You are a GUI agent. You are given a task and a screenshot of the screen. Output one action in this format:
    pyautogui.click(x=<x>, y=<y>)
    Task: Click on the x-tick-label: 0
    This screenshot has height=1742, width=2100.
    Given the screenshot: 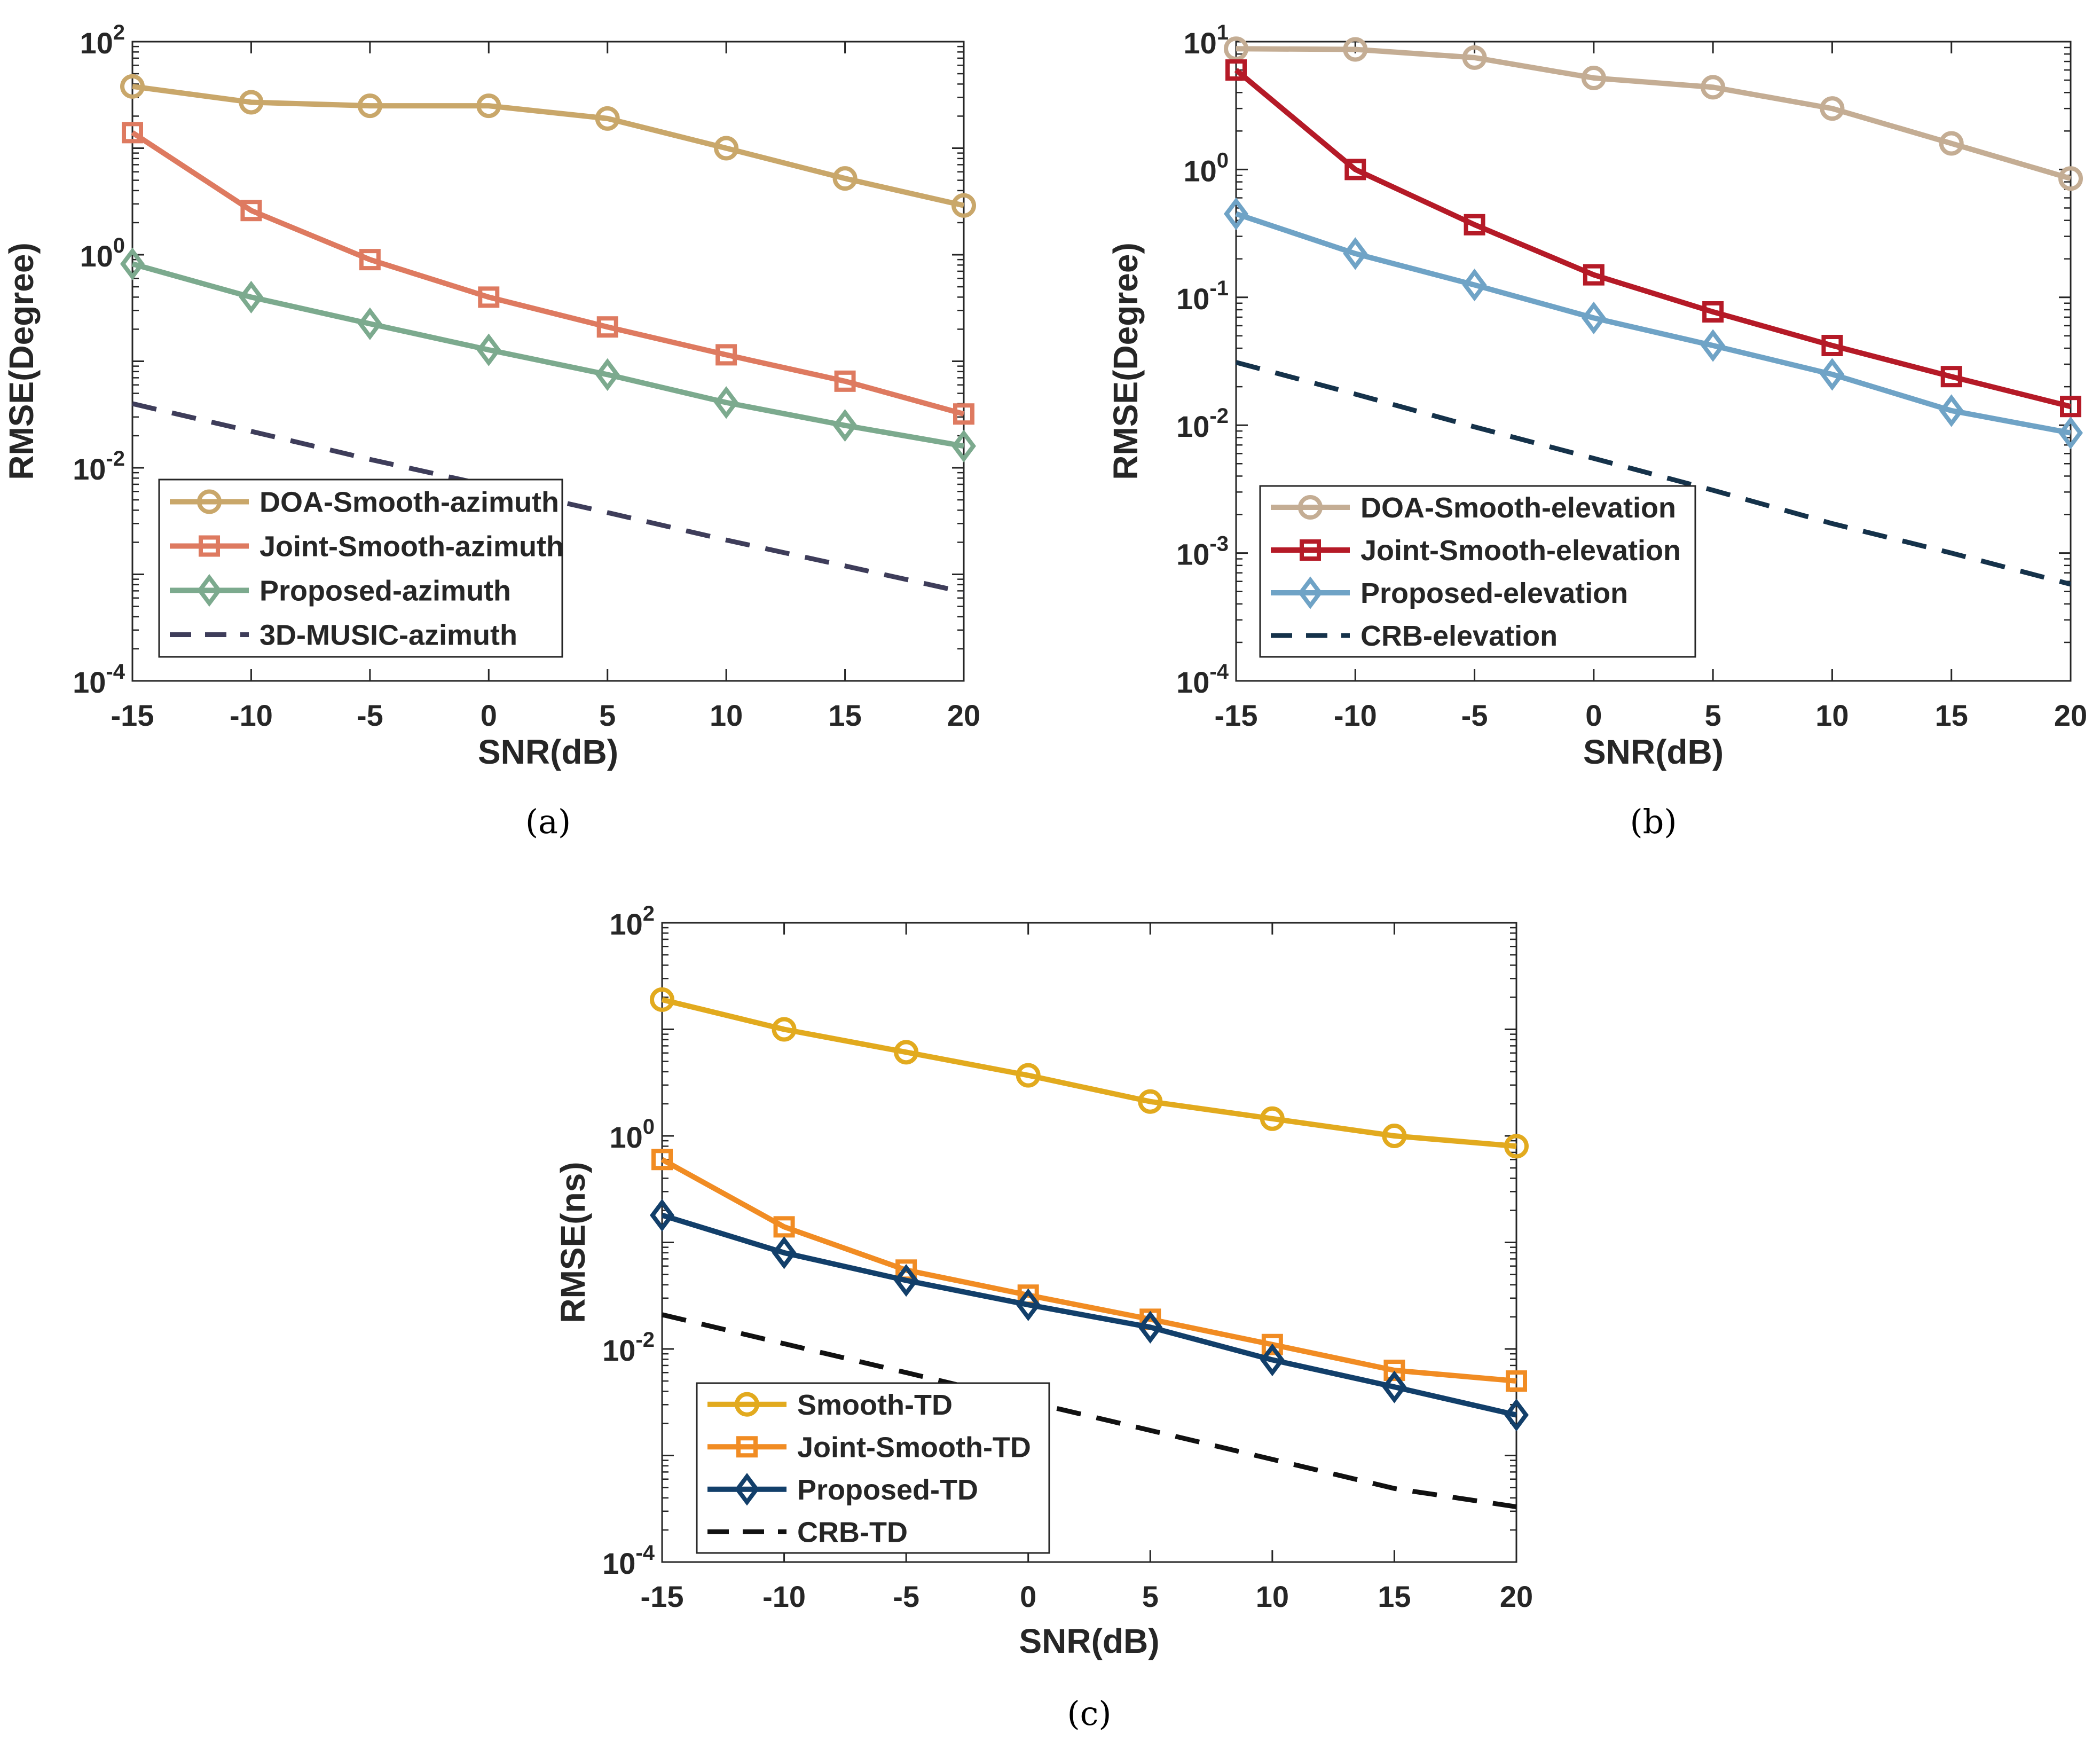 What is the action you would take?
    pyautogui.click(x=1593, y=715)
    